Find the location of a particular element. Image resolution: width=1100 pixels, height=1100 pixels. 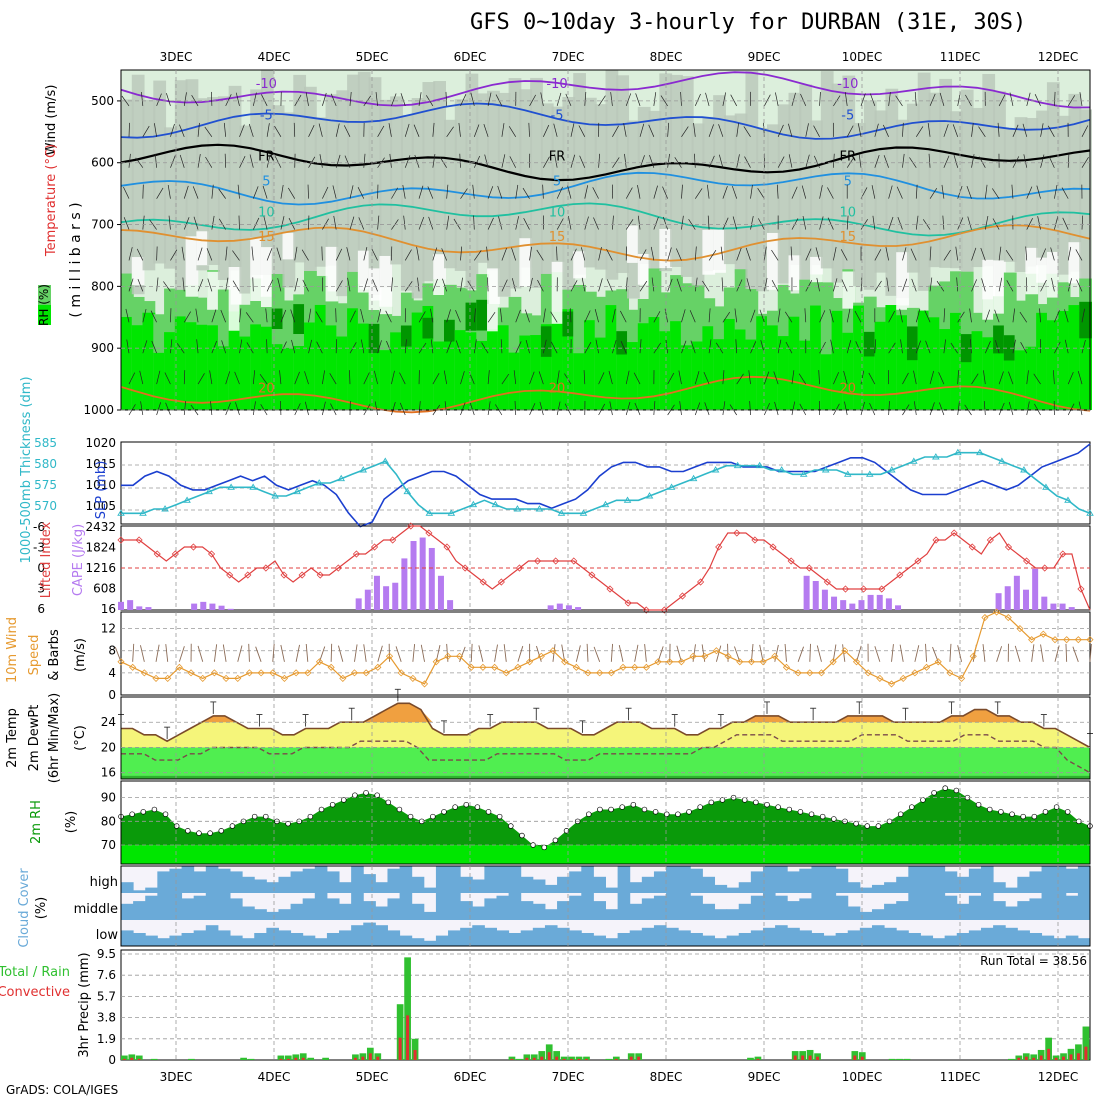

wind-tick-label: 0 is located at coordinates (112, 695).